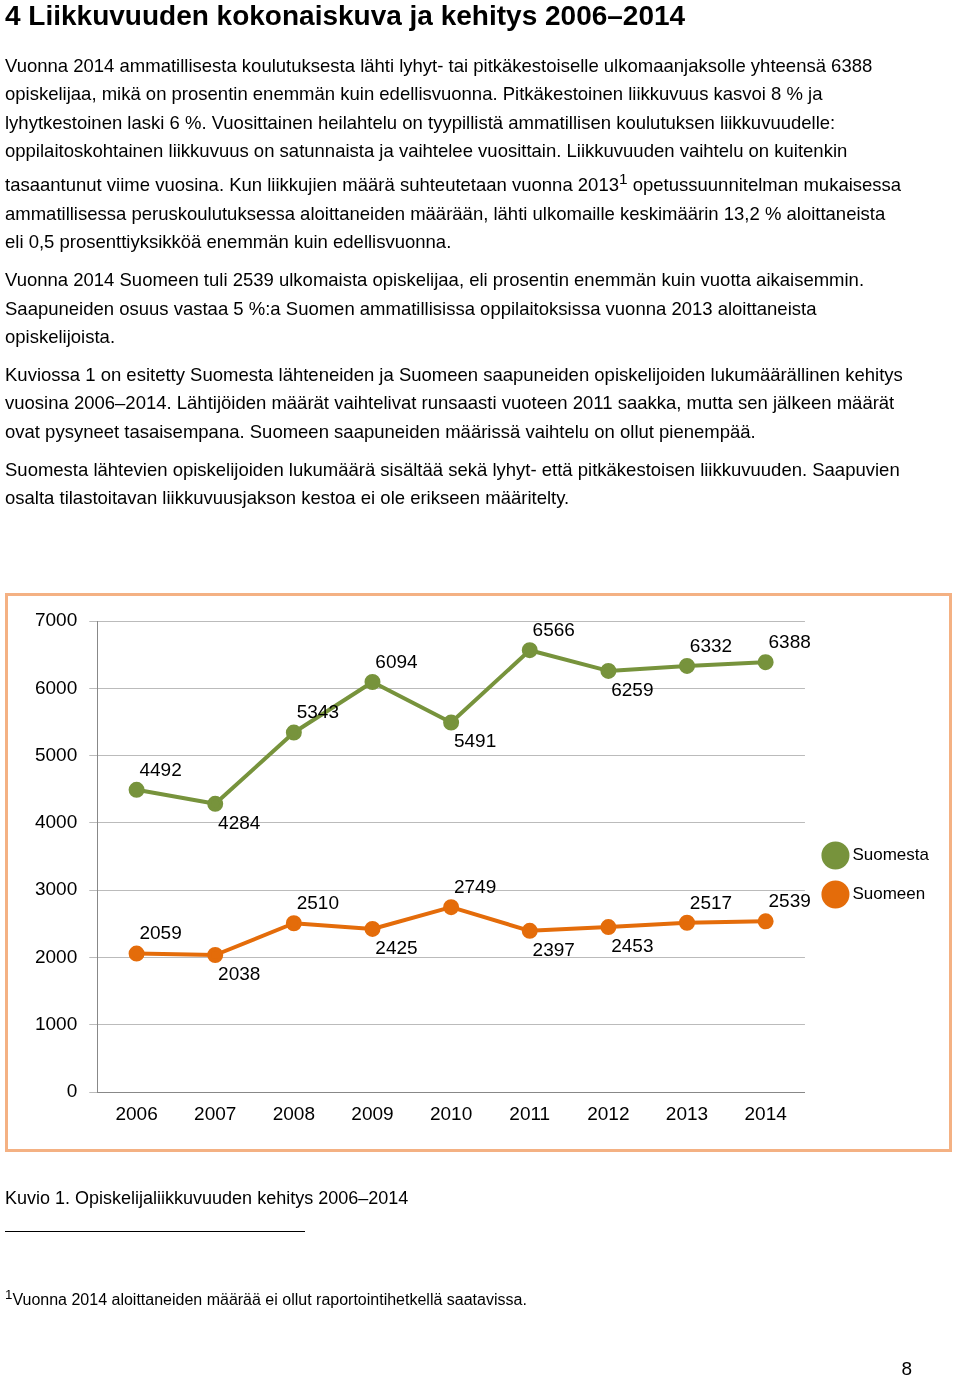 This screenshot has width=960, height=1382. Describe the element at coordinates (56, 620) in the screenshot. I see `y-tick-label: 7000` at that location.